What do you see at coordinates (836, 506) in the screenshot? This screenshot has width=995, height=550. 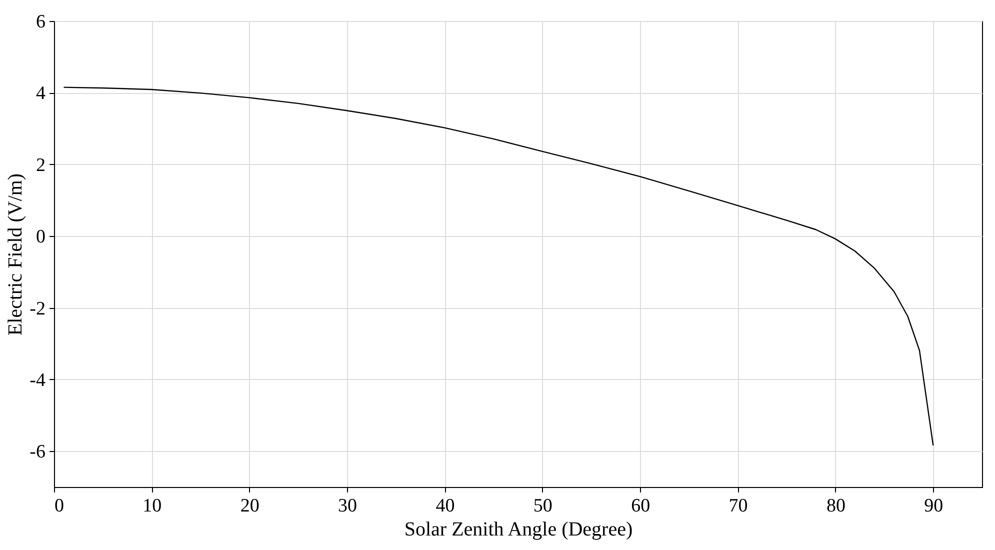 I see `x-tick-label: 80` at bounding box center [836, 506].